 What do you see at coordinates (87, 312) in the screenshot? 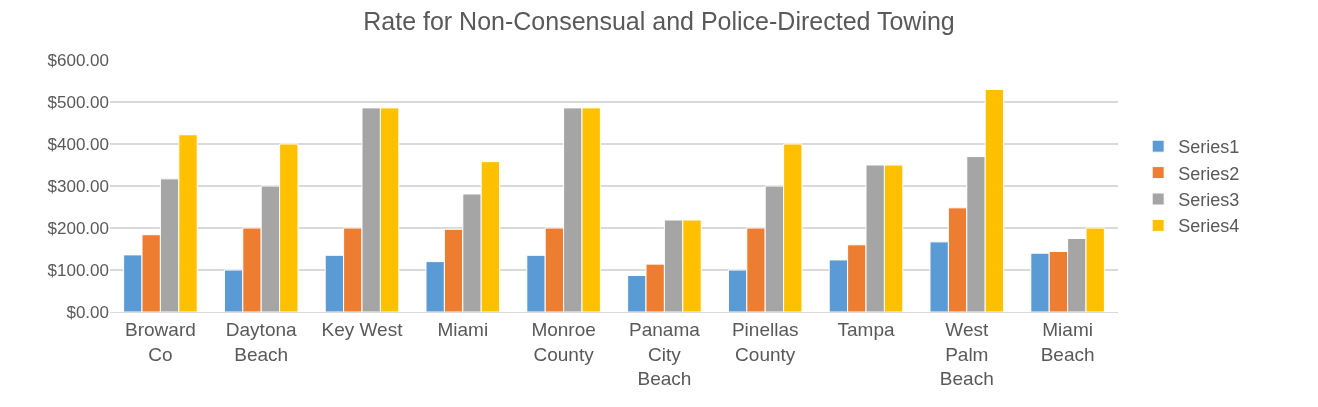
I see `y-tick-label: $0.00` at bounding box center [87, 312].